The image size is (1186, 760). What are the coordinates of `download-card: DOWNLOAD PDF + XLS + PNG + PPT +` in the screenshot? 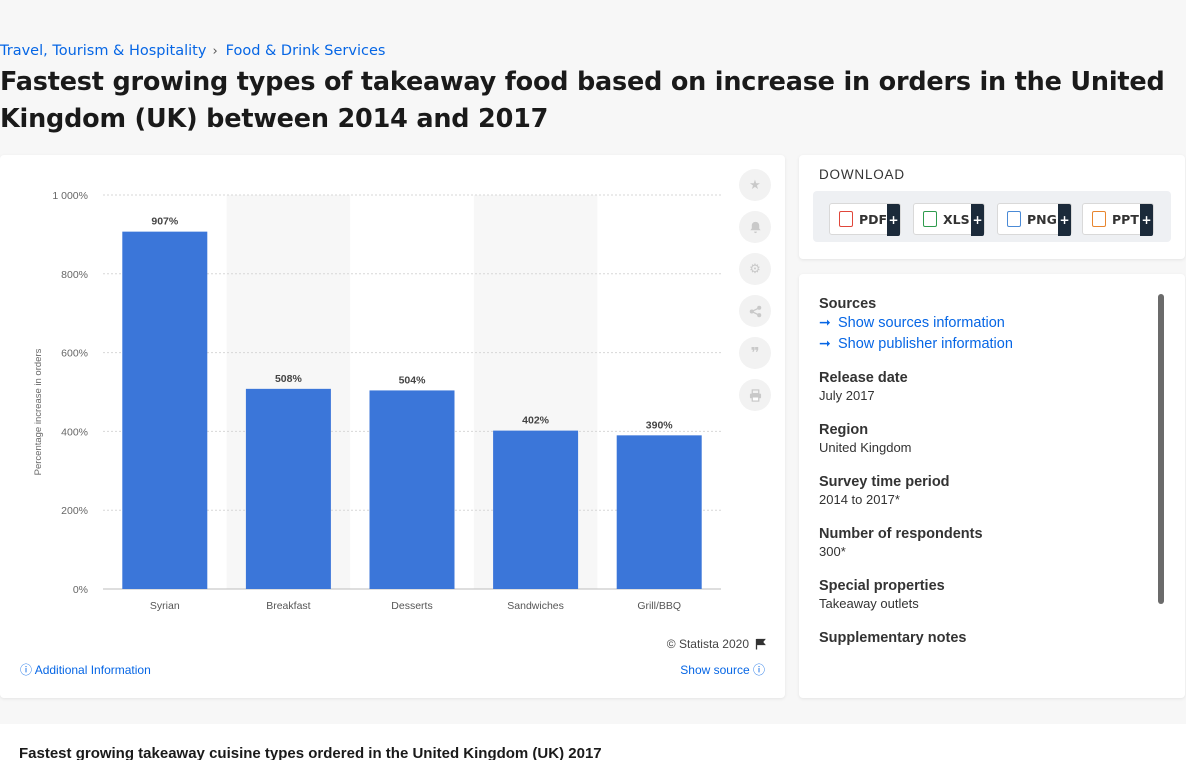 It's located at (992, 207).